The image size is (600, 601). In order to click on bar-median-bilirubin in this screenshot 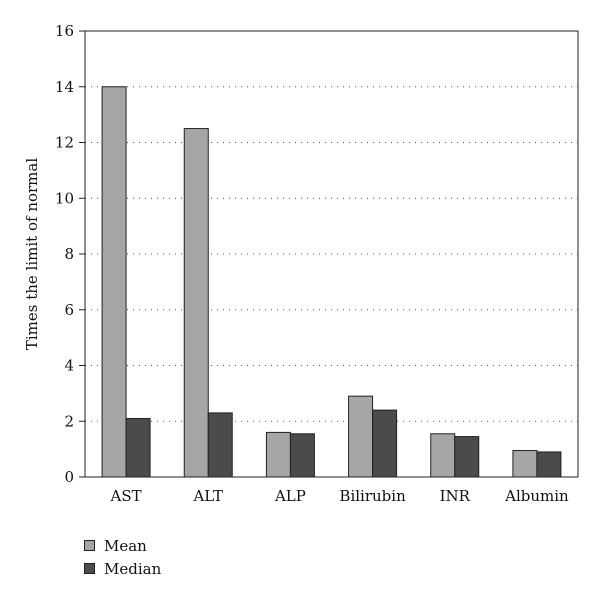, I will do `click(385, 443)`.